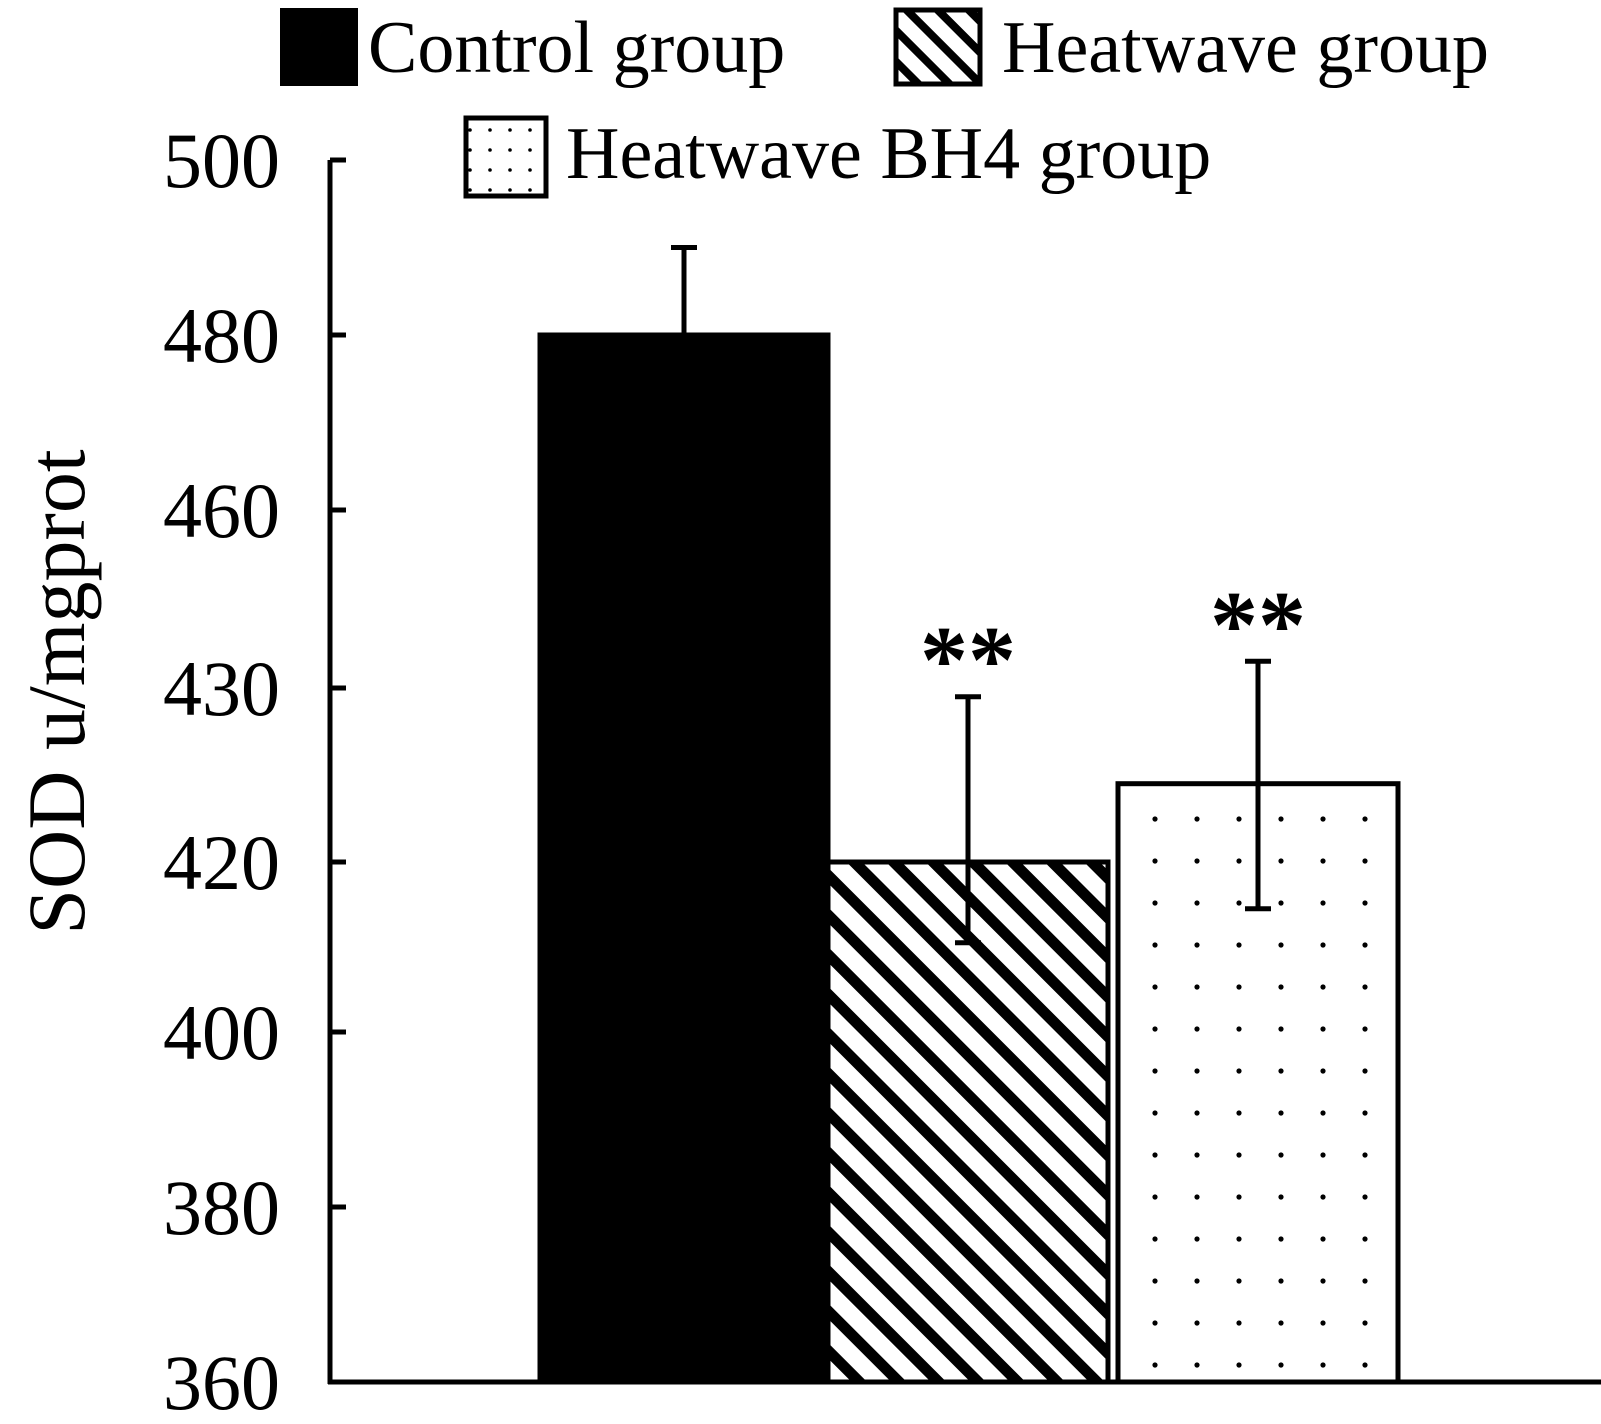 This screenshot has height=1424, width=1601. What do you see at coordinates (56, 691) in the screenshot?
I see `y-axis-label: SOD u/mgprot` at bounding box center [56, 691].